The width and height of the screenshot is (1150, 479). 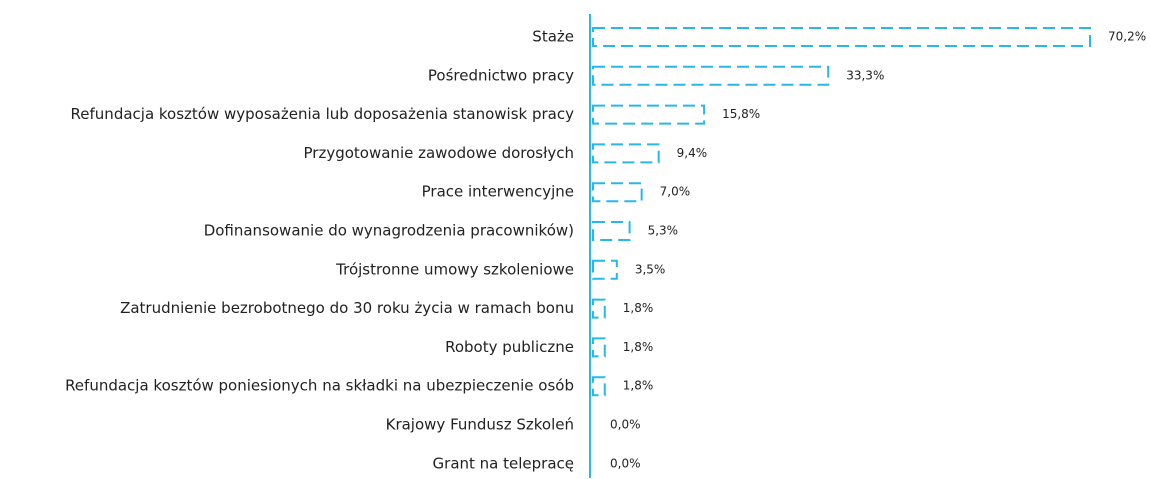 I want to click on value-label: 33,3%, so click(x=865, y=75).